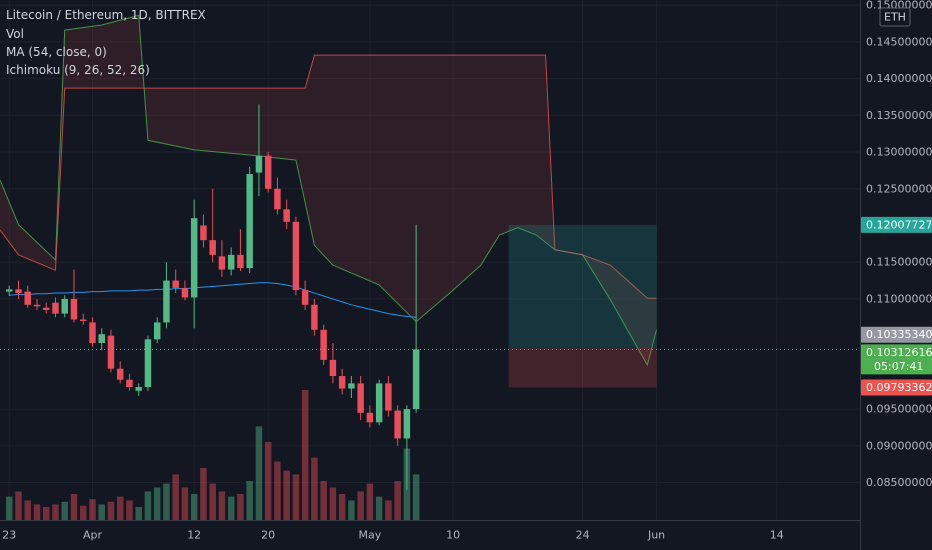 The height and width of the screenshot is (550, 932). I want to click on entry-price-tag: 0.10335340, so click(899, 334).